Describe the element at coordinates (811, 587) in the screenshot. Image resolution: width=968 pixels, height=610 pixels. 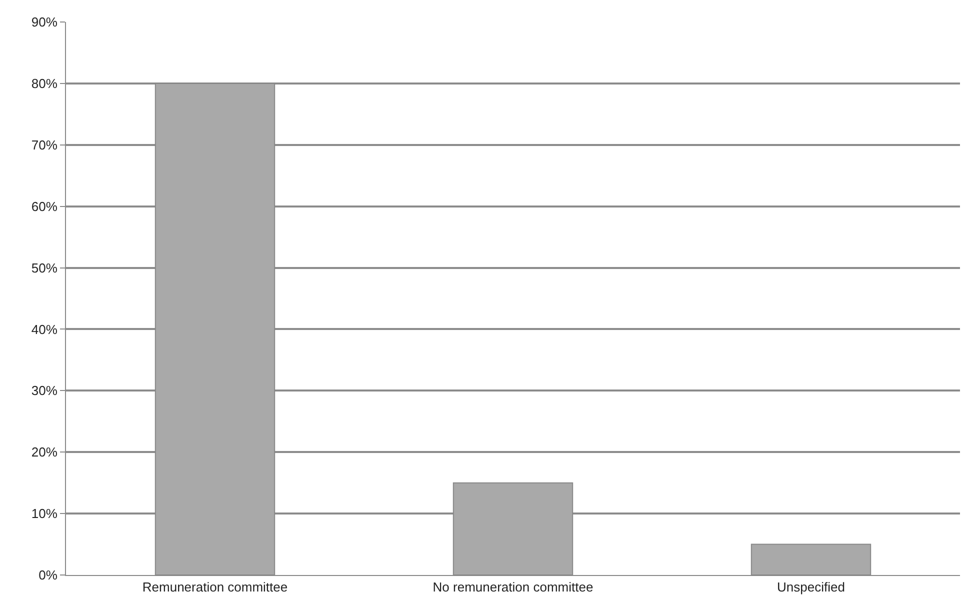
I see `x-tick-label: Unspecified` at that location.